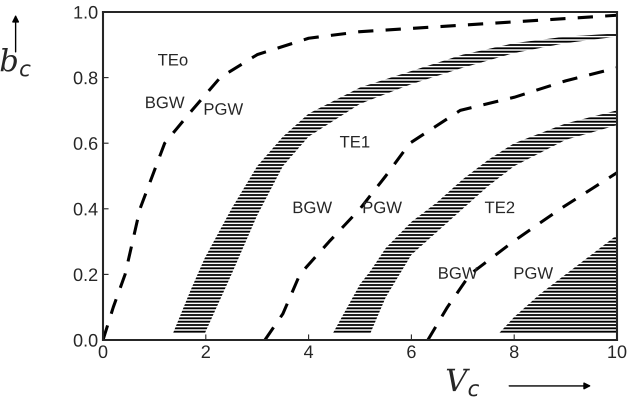 This screenshot has width=639, height=404. What do you see at coordinates (86, 12) in the screenshot?
I see `y-tick-label: 1.0` at bounding box center [86, 12].